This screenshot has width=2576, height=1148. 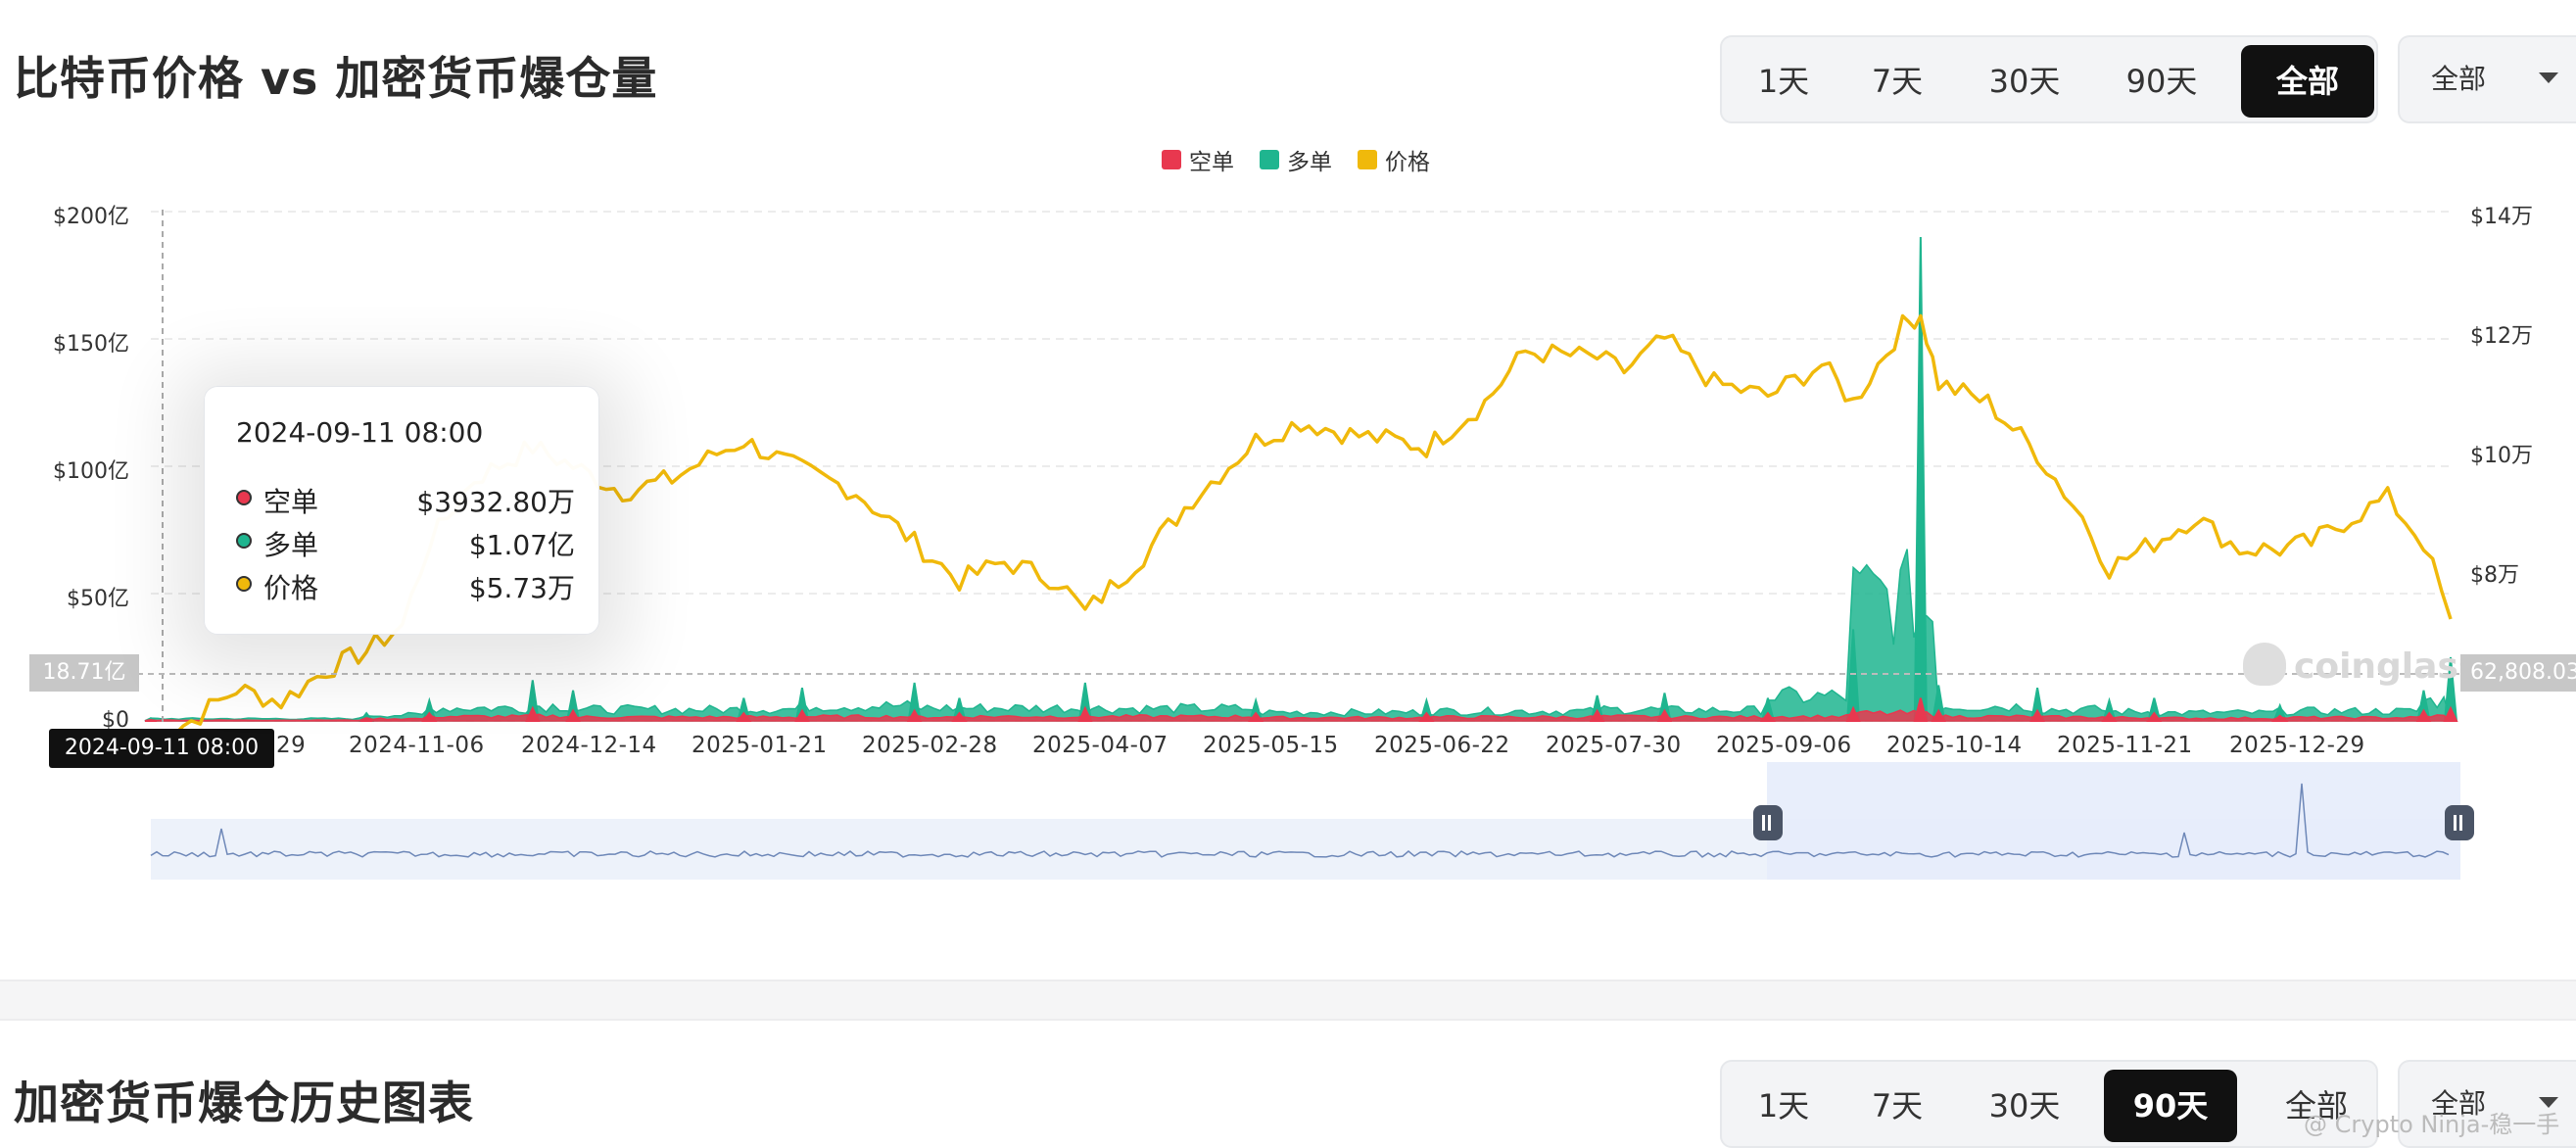 What do you see at coordinates (2170, 1106) in the screenshot?
I see `tab-90d: 90天` at bounding box center [2170, 1106].